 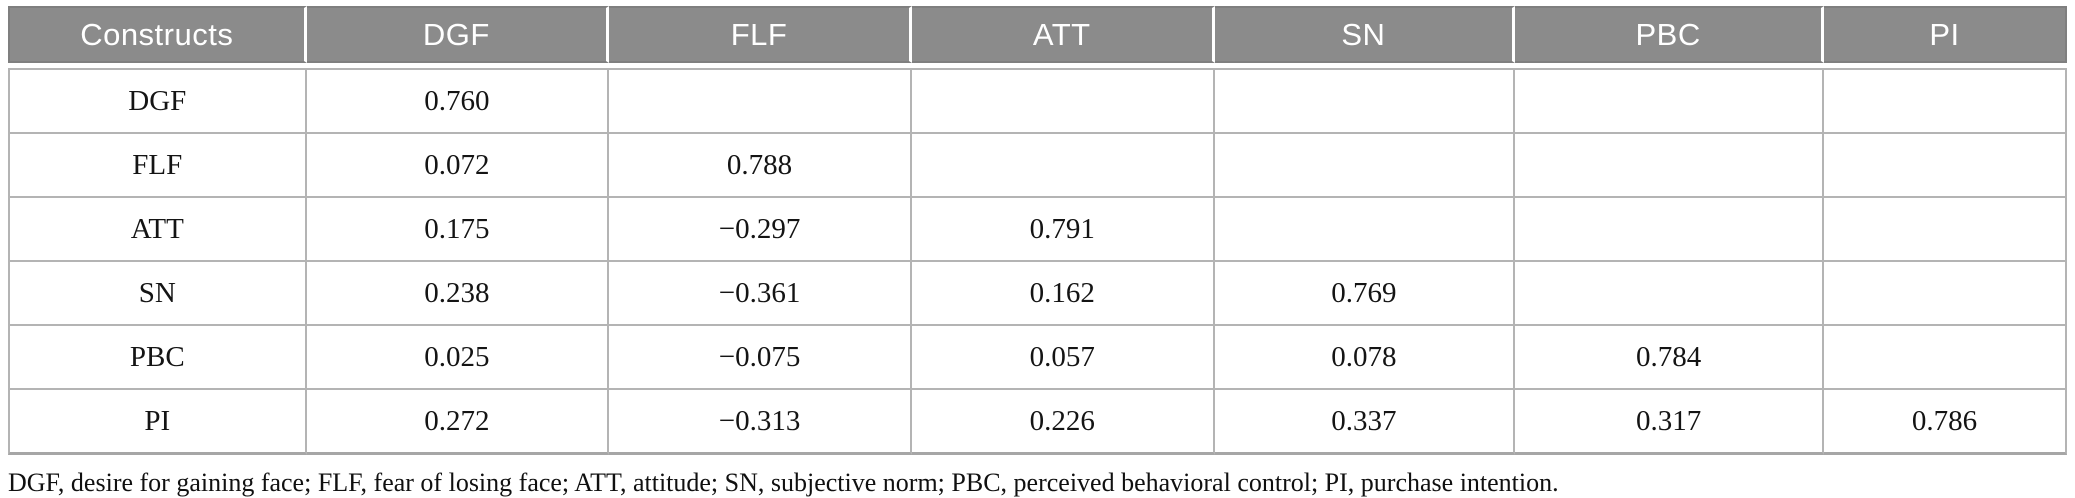 I want to click on table-cell: 0.226, so click(x=1063, y=421).